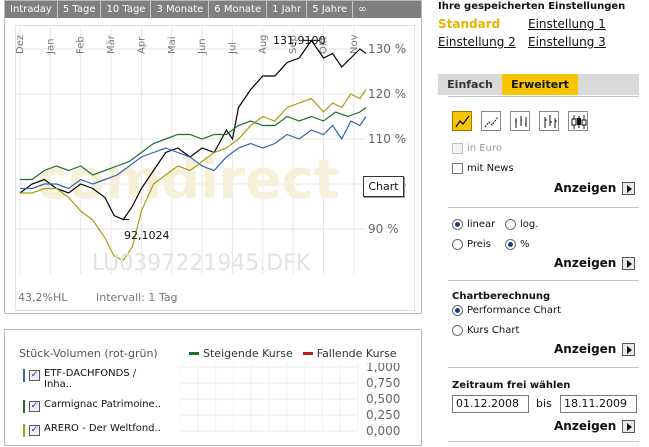 The width and height of the screenshot is (649, 447). What do you see at coordinates (383, 229) in the screenshot?
I see `y-tick-label: 90 %` at bounding box center [383, 229].